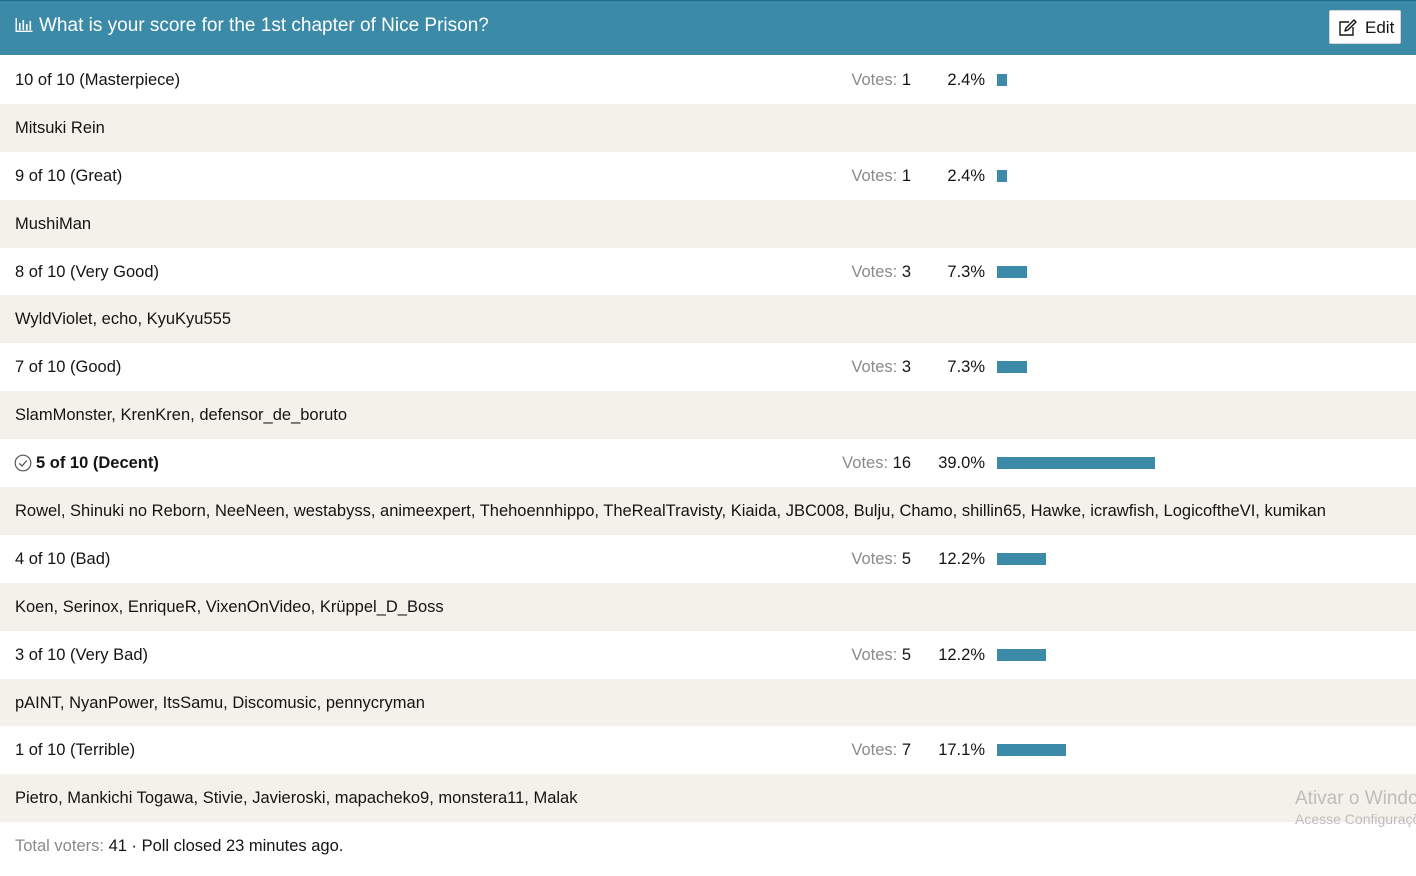 The width and height of the screenshot is (1416, 876). I want to click on option-label: 5 of 10 (Decent), so click(97, 463).